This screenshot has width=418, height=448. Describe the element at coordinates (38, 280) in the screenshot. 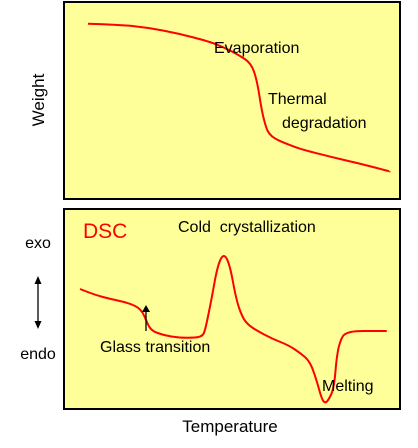

I see `exo-arrowhead` at that location.